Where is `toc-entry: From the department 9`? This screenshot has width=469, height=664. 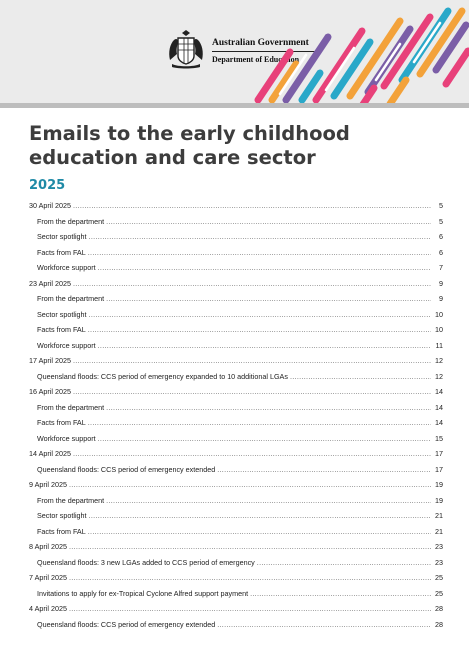
toc-entry: From the department 9 is located at coordinates (236, 302).